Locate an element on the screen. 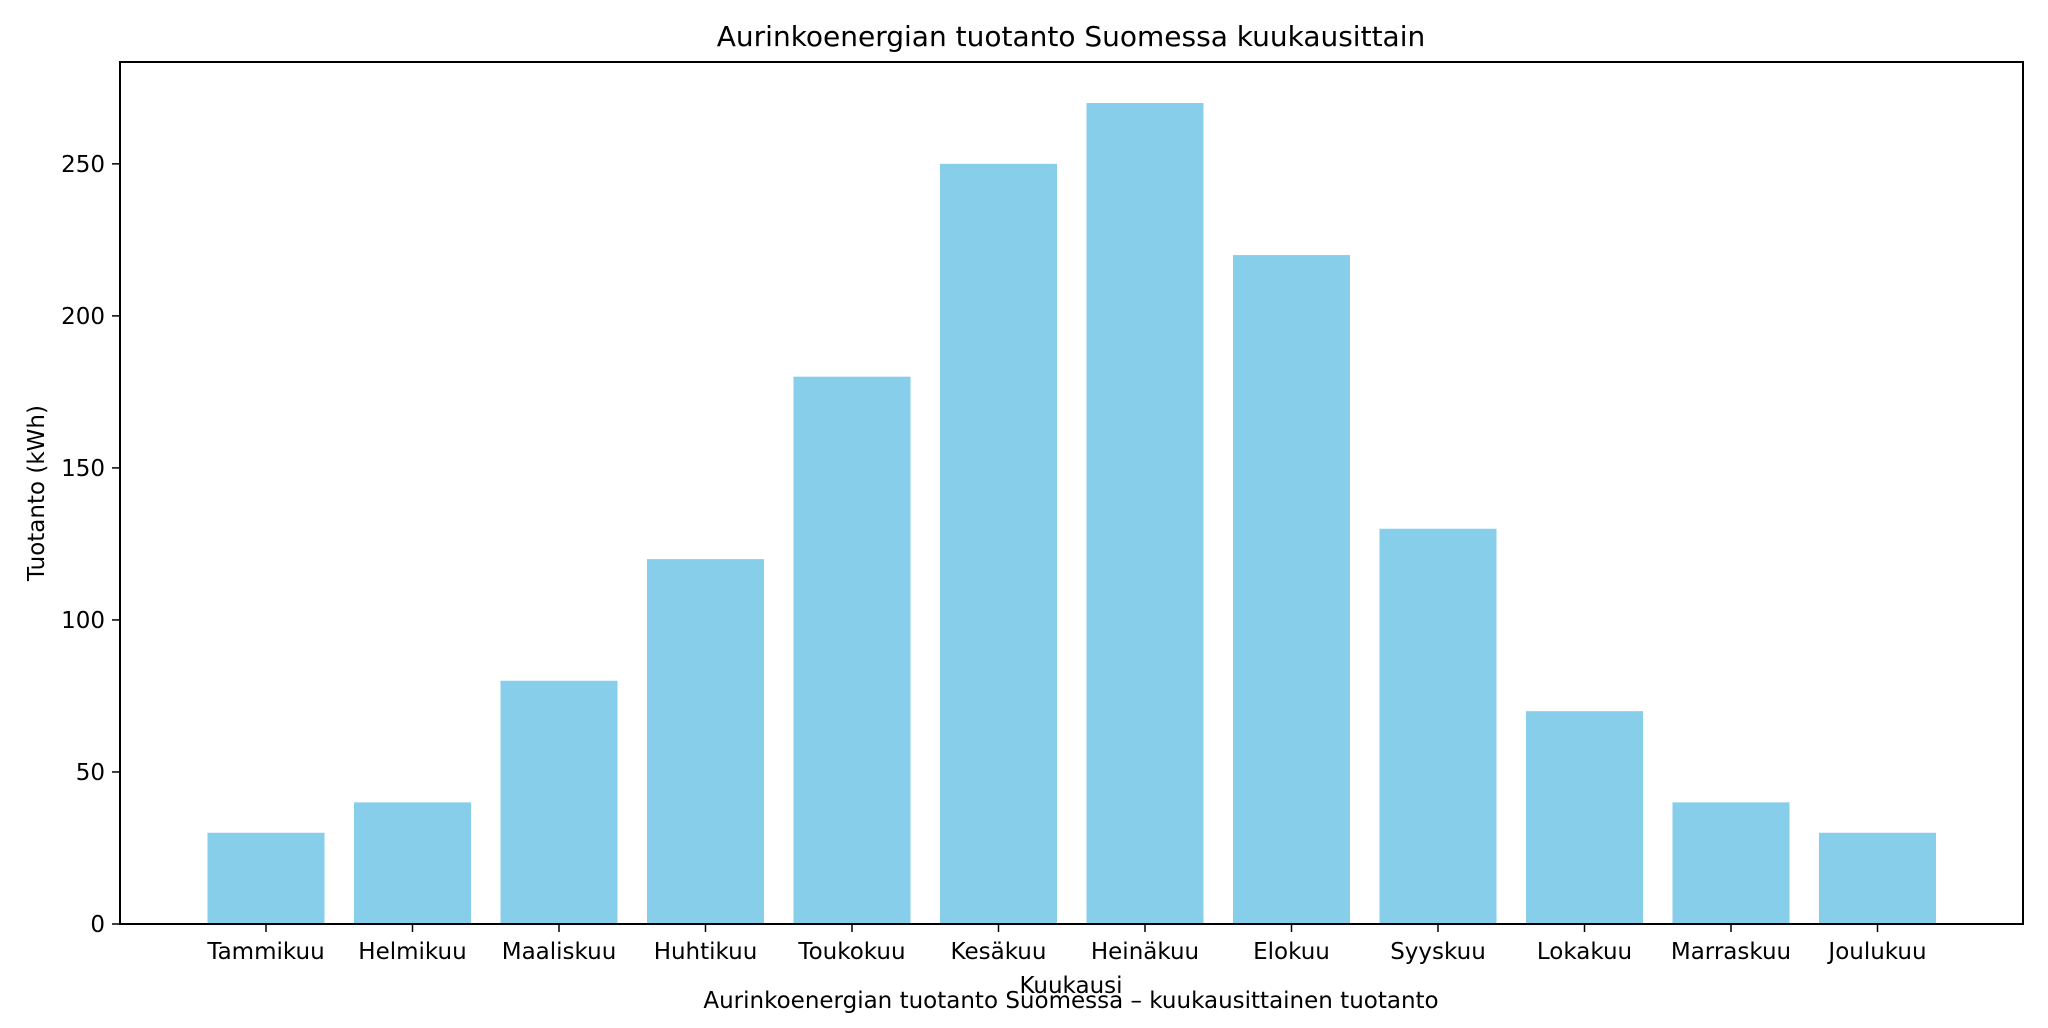  bar-elokuu is located at coordinates (1291, 590).